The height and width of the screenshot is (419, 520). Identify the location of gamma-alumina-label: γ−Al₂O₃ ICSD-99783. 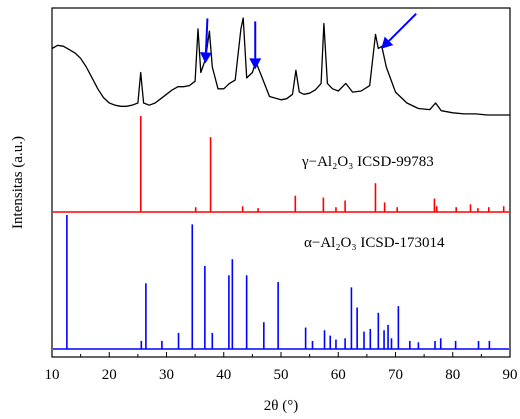
(367, 162).